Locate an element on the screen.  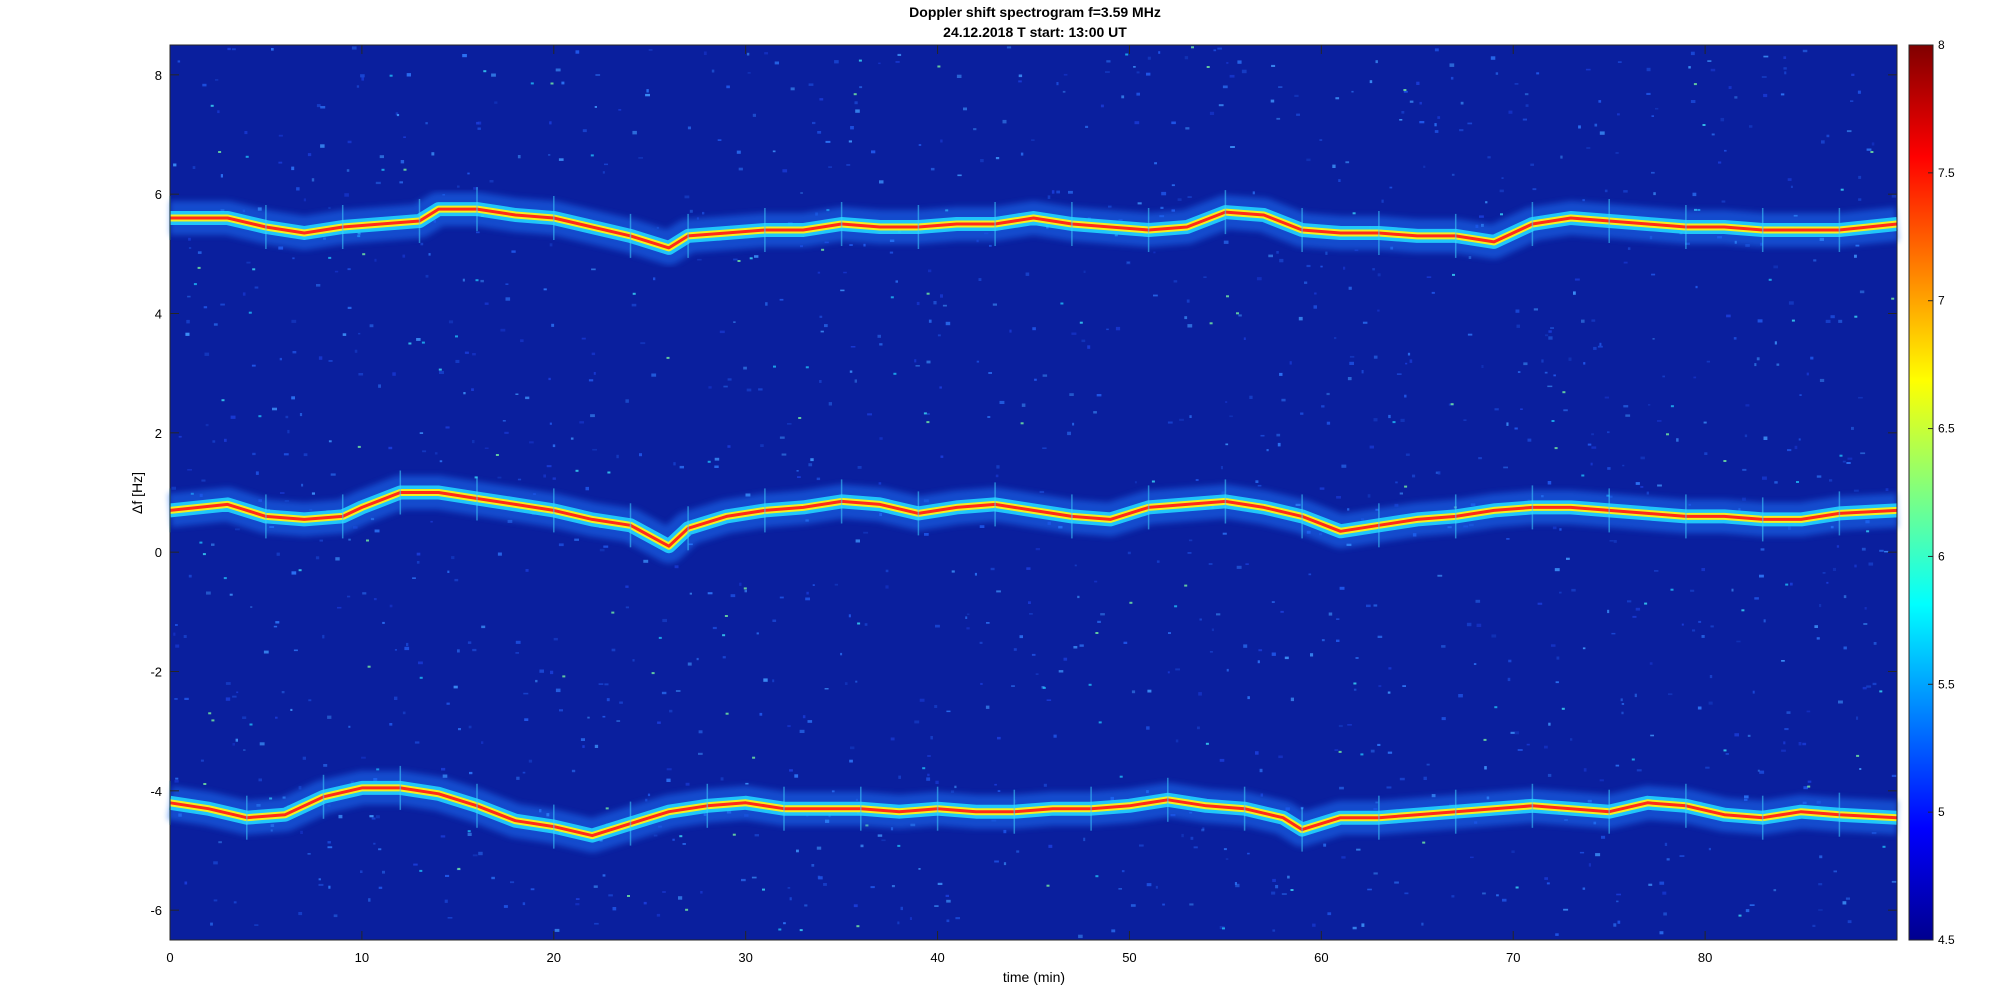
x-axis-label: time (min) is located at coordinates (1034, 977).